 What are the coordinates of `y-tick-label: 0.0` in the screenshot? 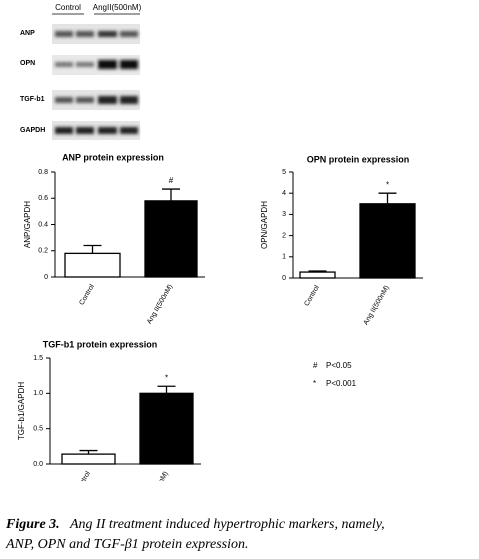 It's located at (38, 464).